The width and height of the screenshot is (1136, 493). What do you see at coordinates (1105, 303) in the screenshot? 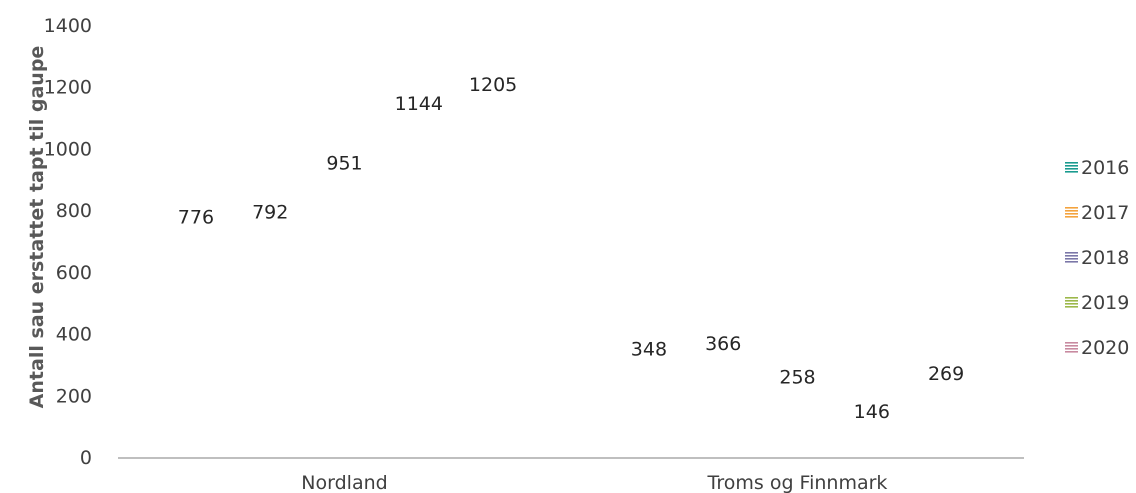
I see `legend-label: 2019` at bounding box center [1105, 303].